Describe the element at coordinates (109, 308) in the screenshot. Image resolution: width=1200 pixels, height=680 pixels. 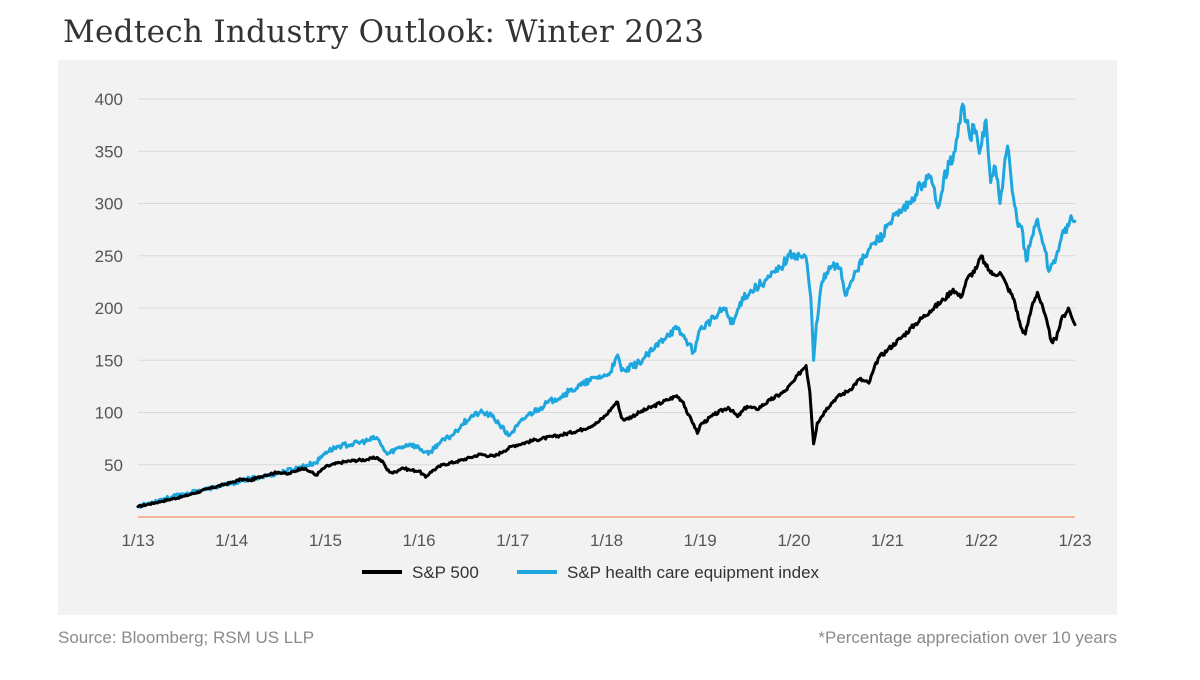
I see `y-tick-label: 200` at that location.